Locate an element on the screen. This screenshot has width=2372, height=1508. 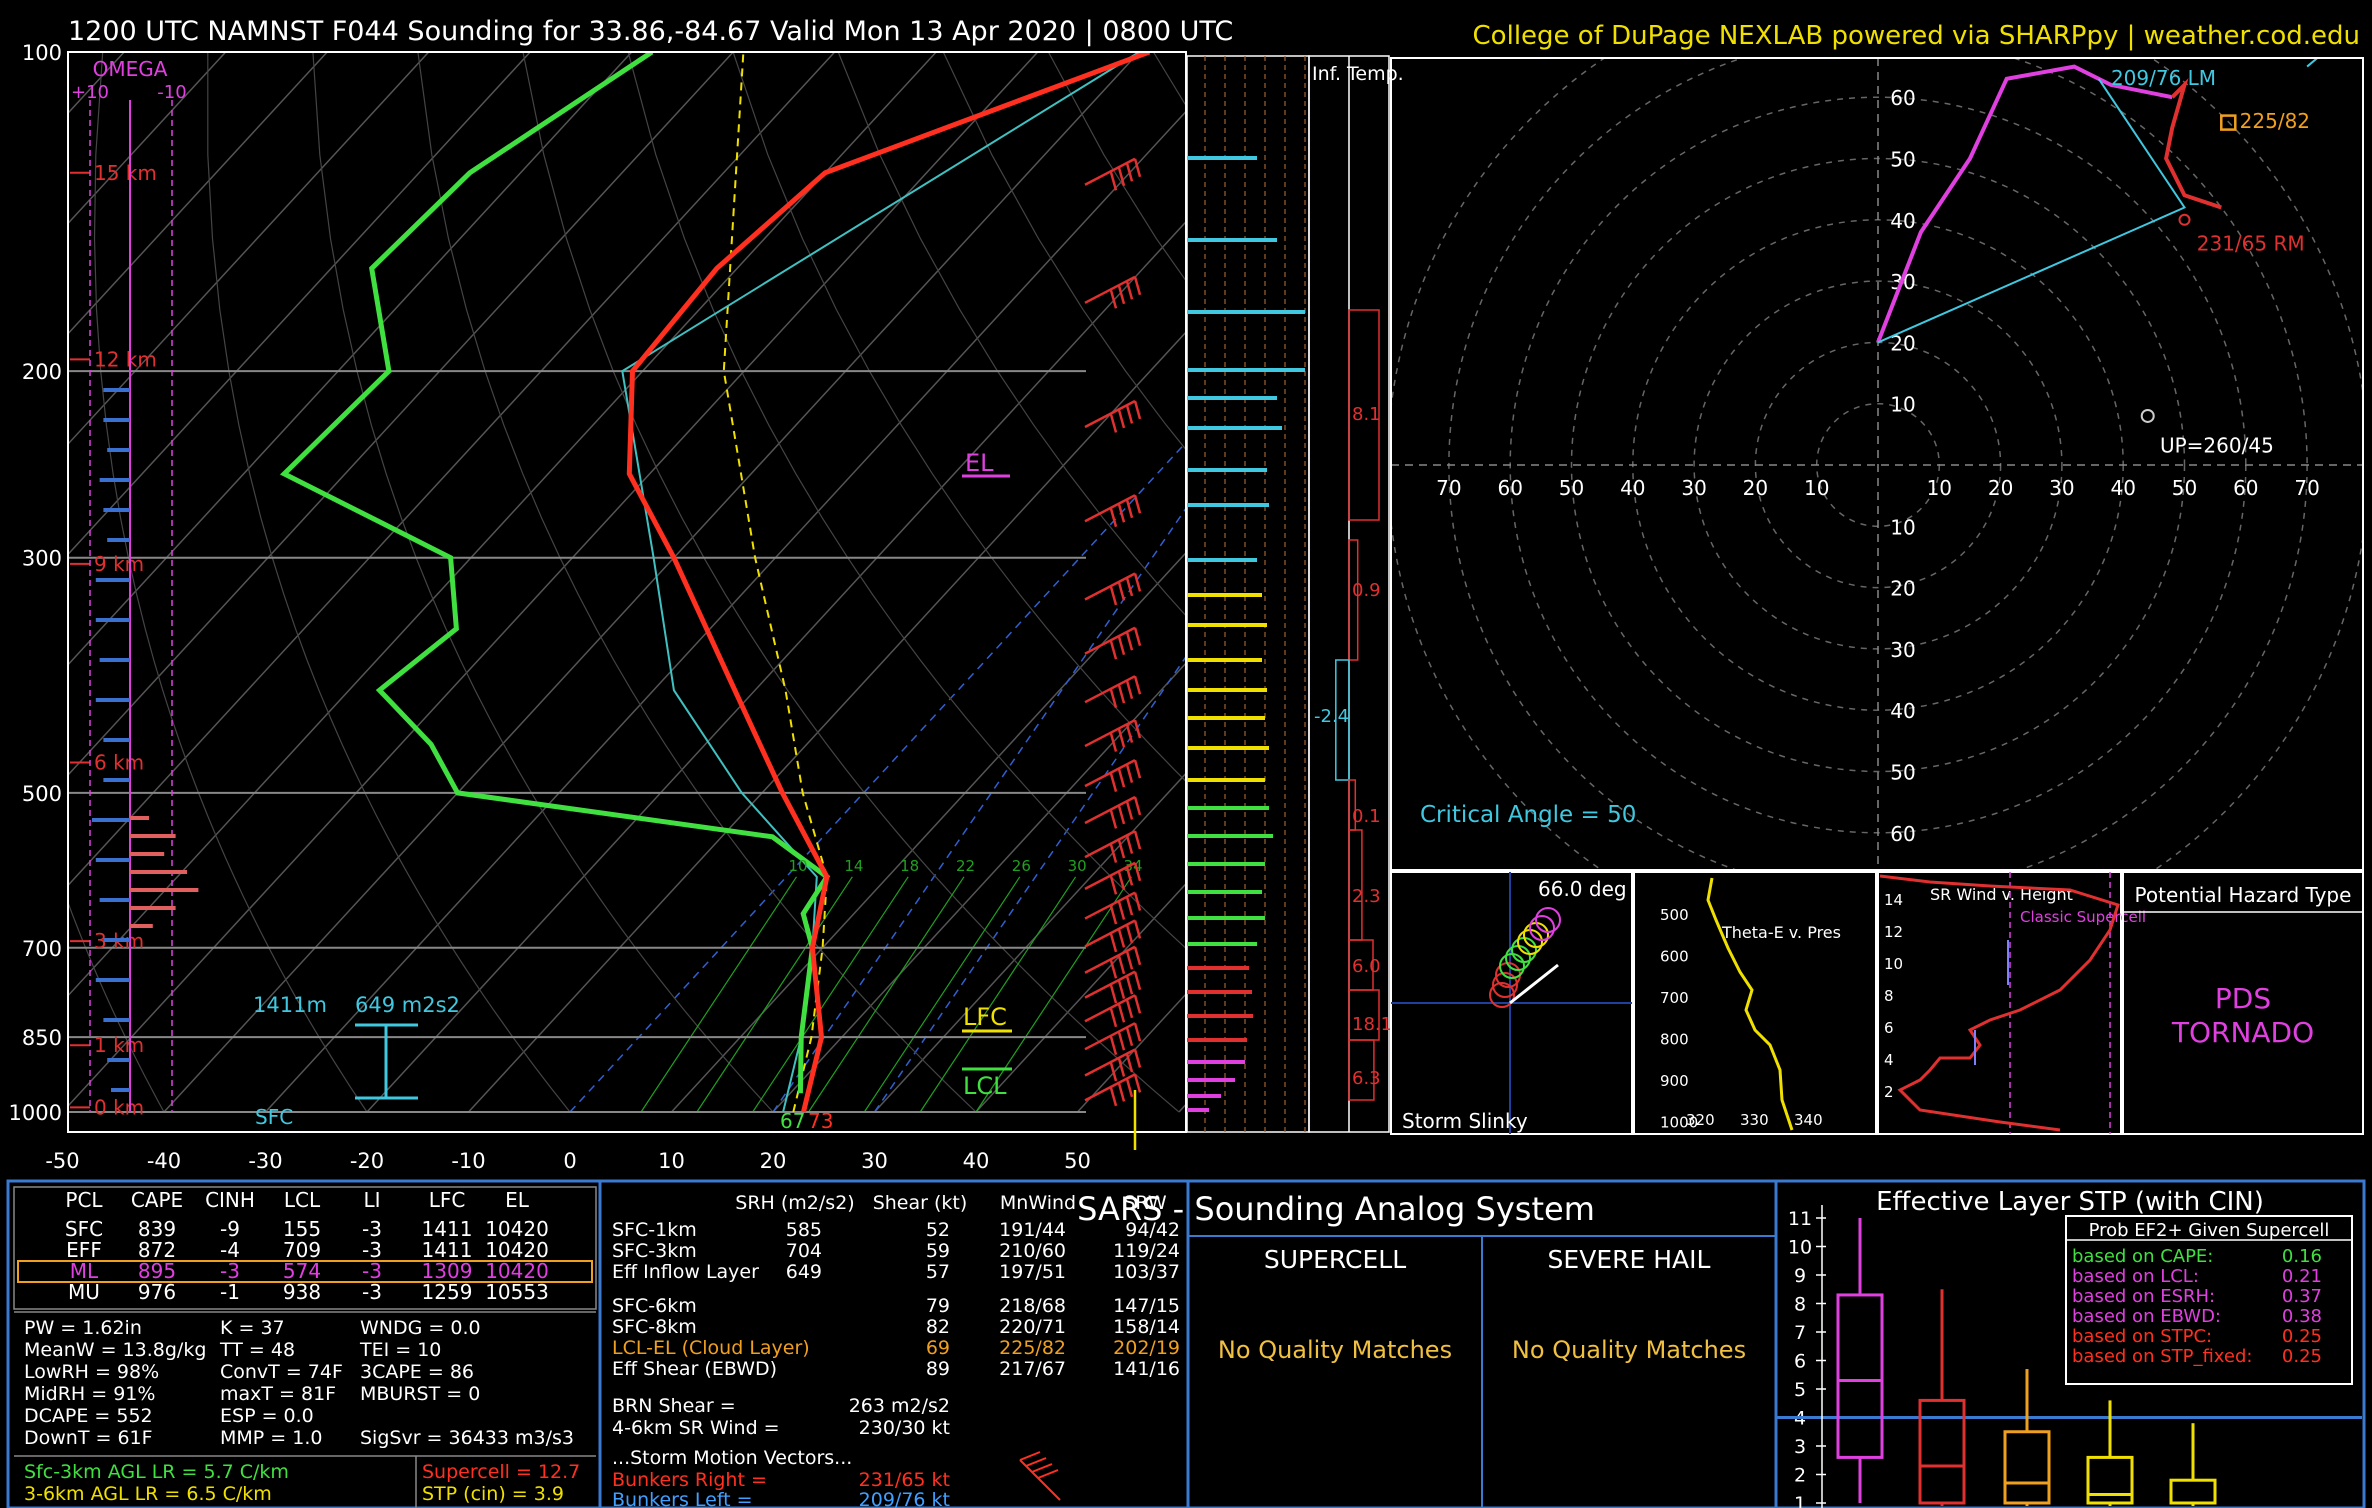
kin-cell: 210/60 is located at coordinates (1032, 1251).